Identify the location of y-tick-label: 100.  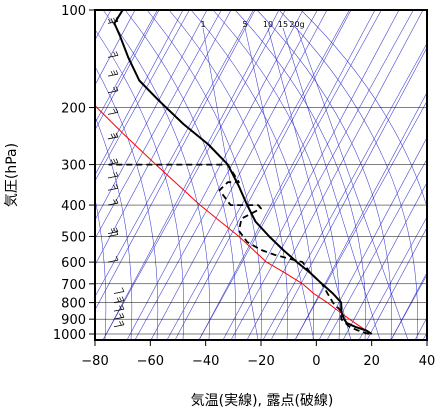
(73, 11).